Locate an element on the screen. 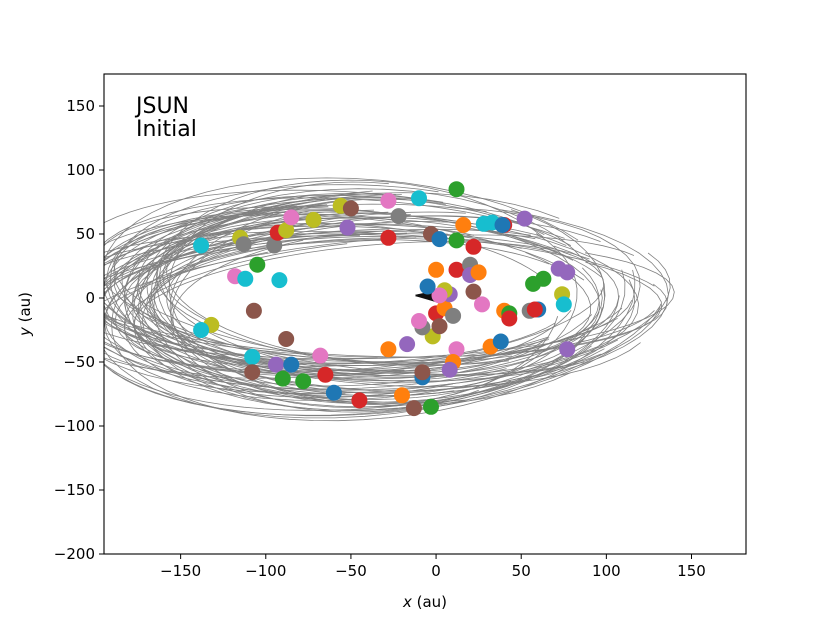 Image resolution: width=830 pixels, height=627 pixels. x-tick-label: 150 is located at coordinates (691, 571).